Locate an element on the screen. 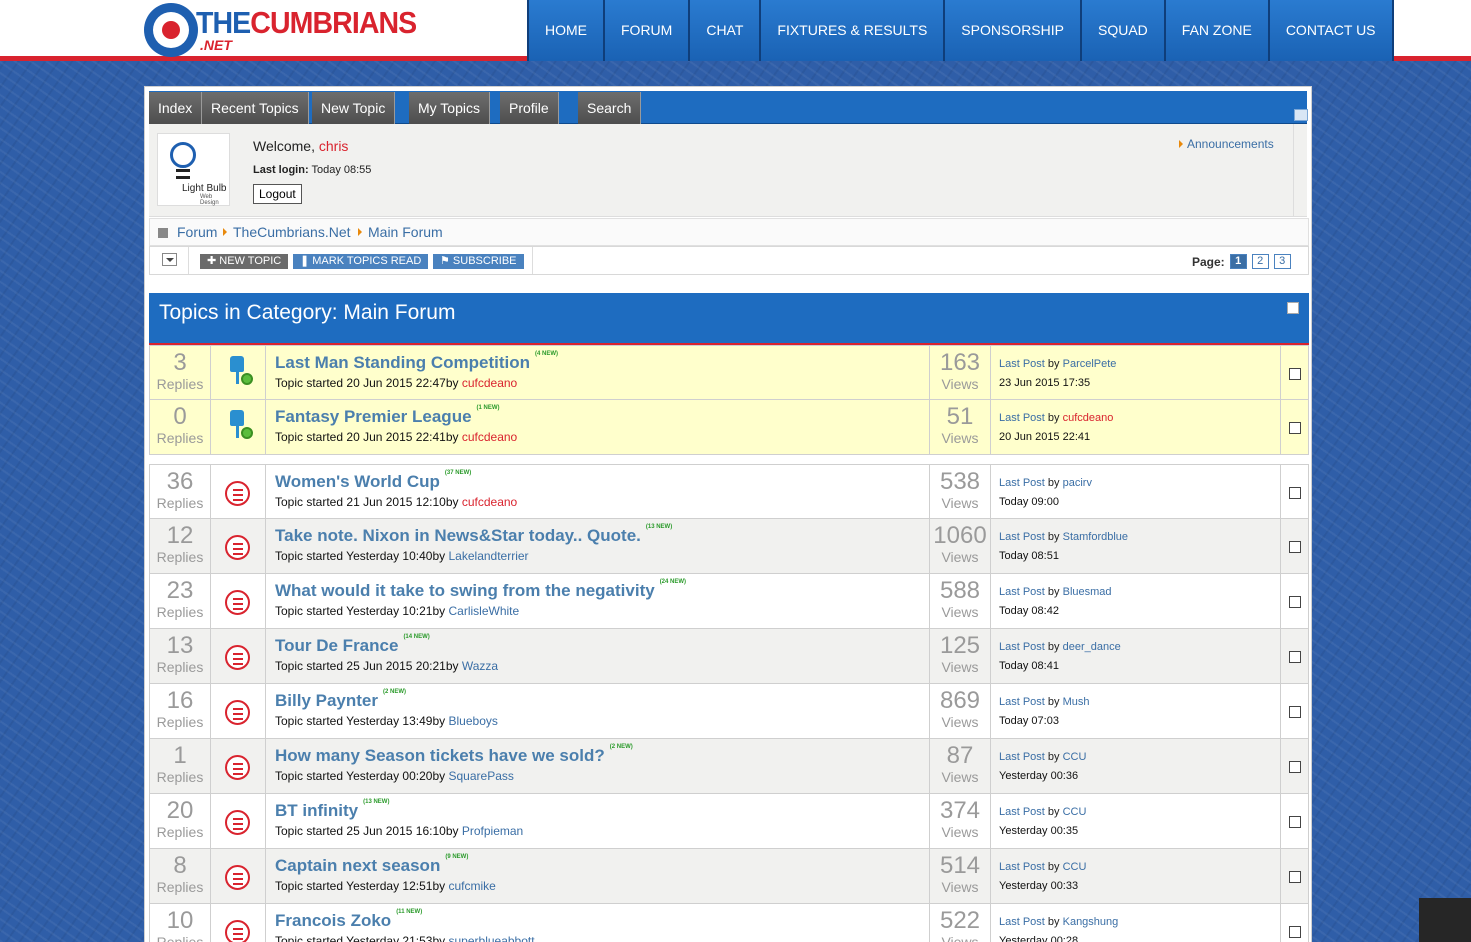  page-1-button: 1 is located at coordinates (1238, 261).